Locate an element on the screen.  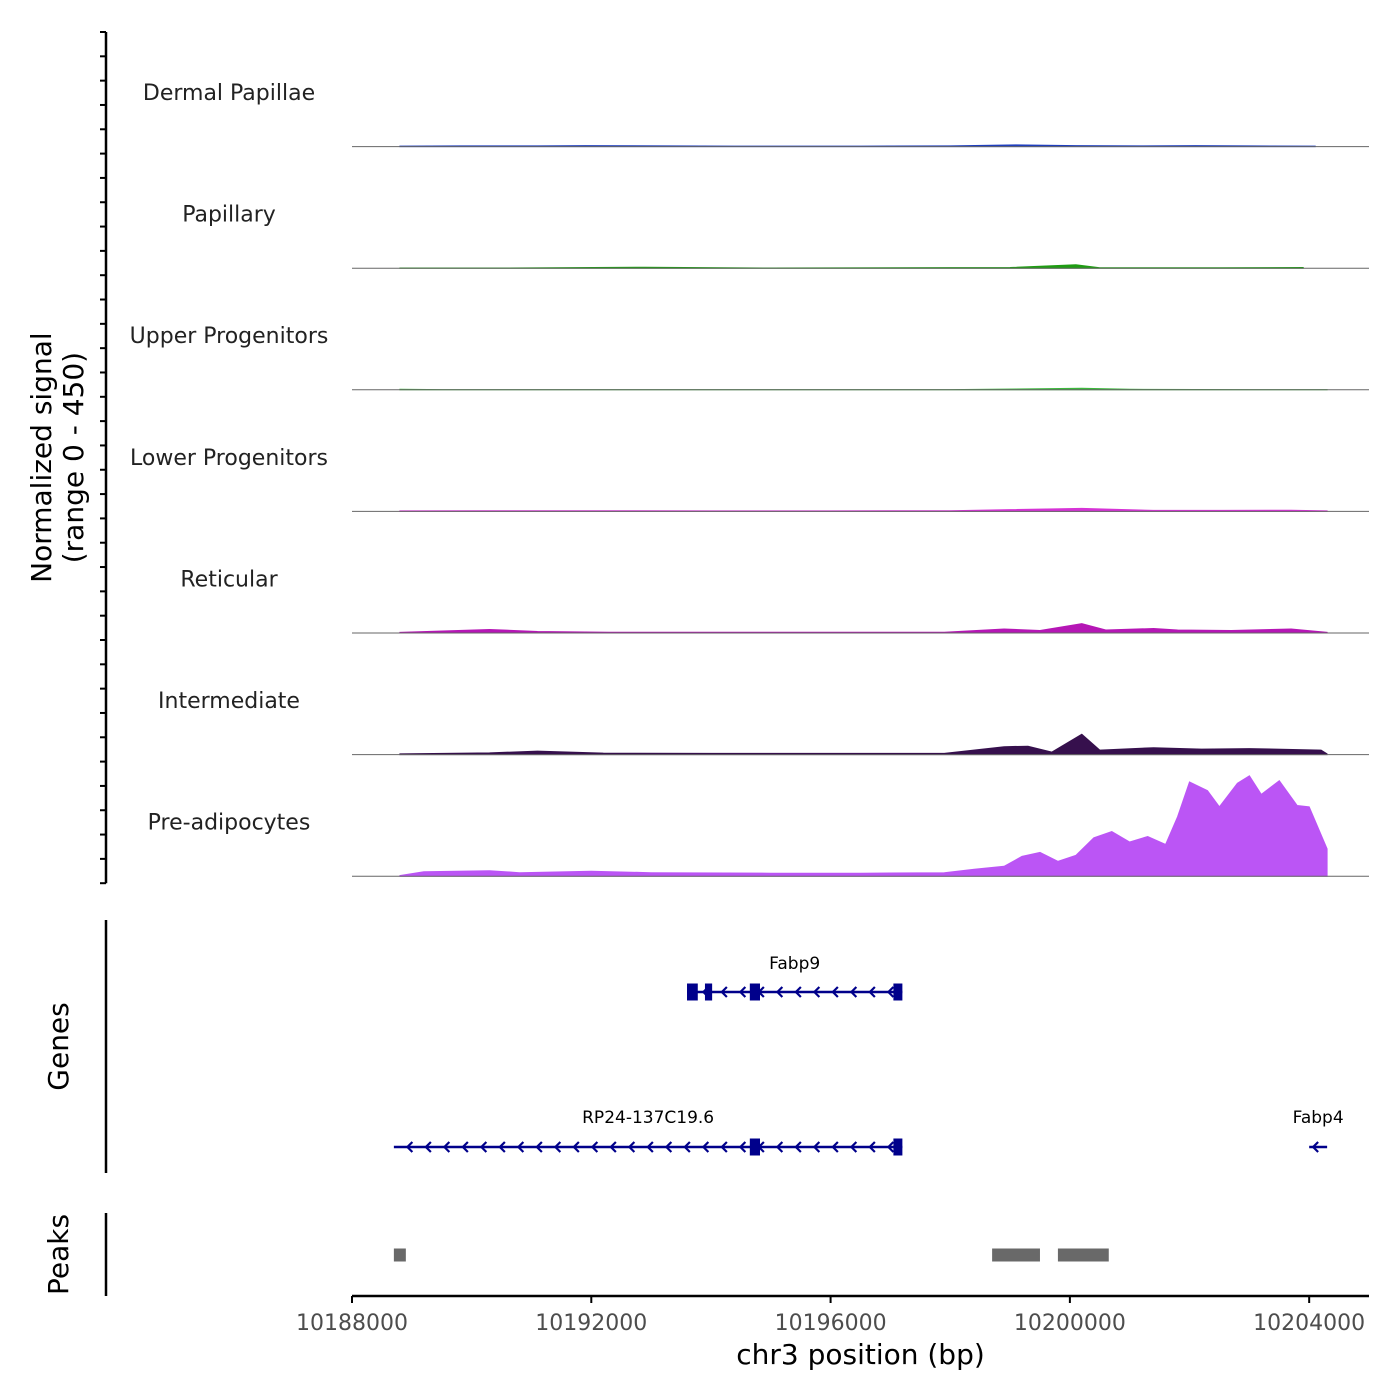
track-pre-adipocytes: Pre-adipocytes is located at coordinates (758, 826).